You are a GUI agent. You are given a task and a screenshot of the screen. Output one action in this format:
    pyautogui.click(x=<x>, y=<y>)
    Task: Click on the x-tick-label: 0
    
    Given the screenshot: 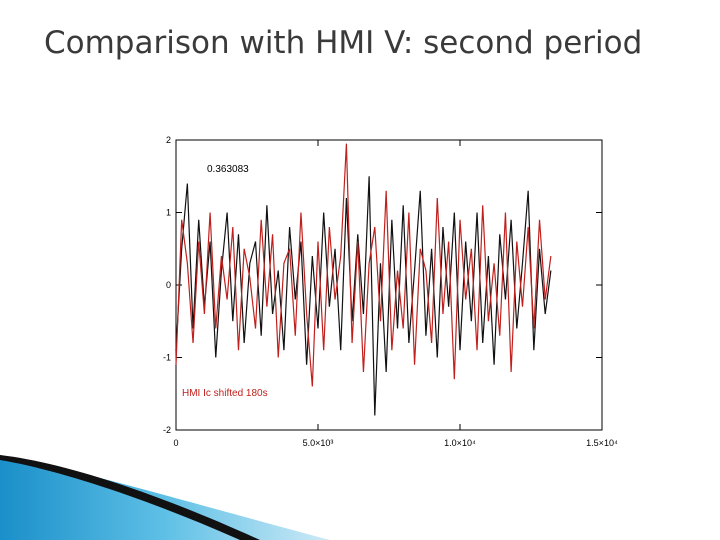 What is the action you would take?
    pyautogui.click(x=175, y=443)
    